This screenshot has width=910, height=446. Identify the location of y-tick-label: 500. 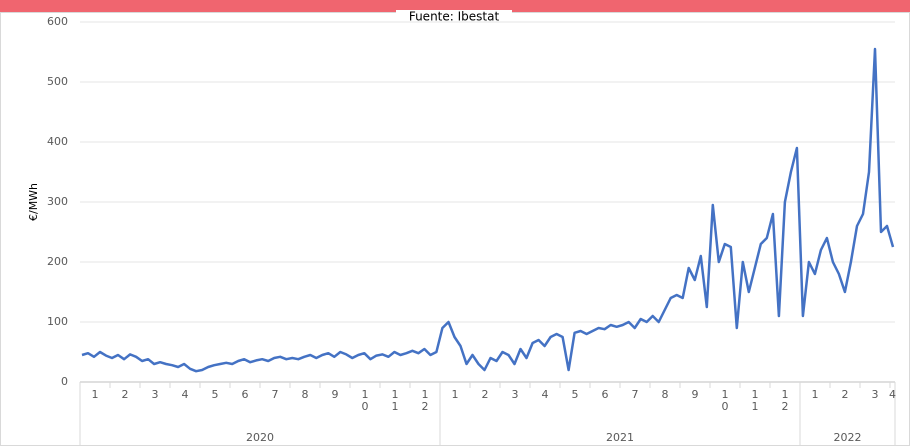
(57, 81).